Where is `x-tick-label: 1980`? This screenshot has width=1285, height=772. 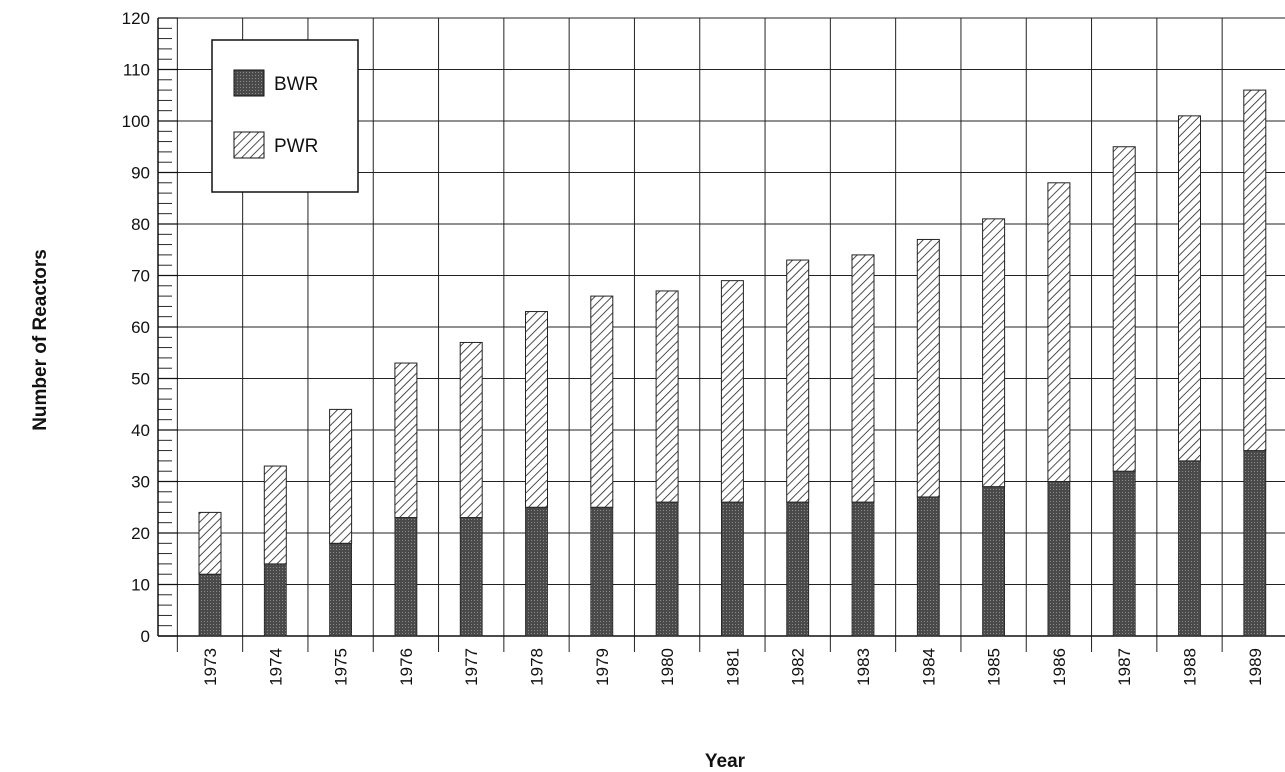
x-tick-label: 1980 is located at coordinates (667, 667).